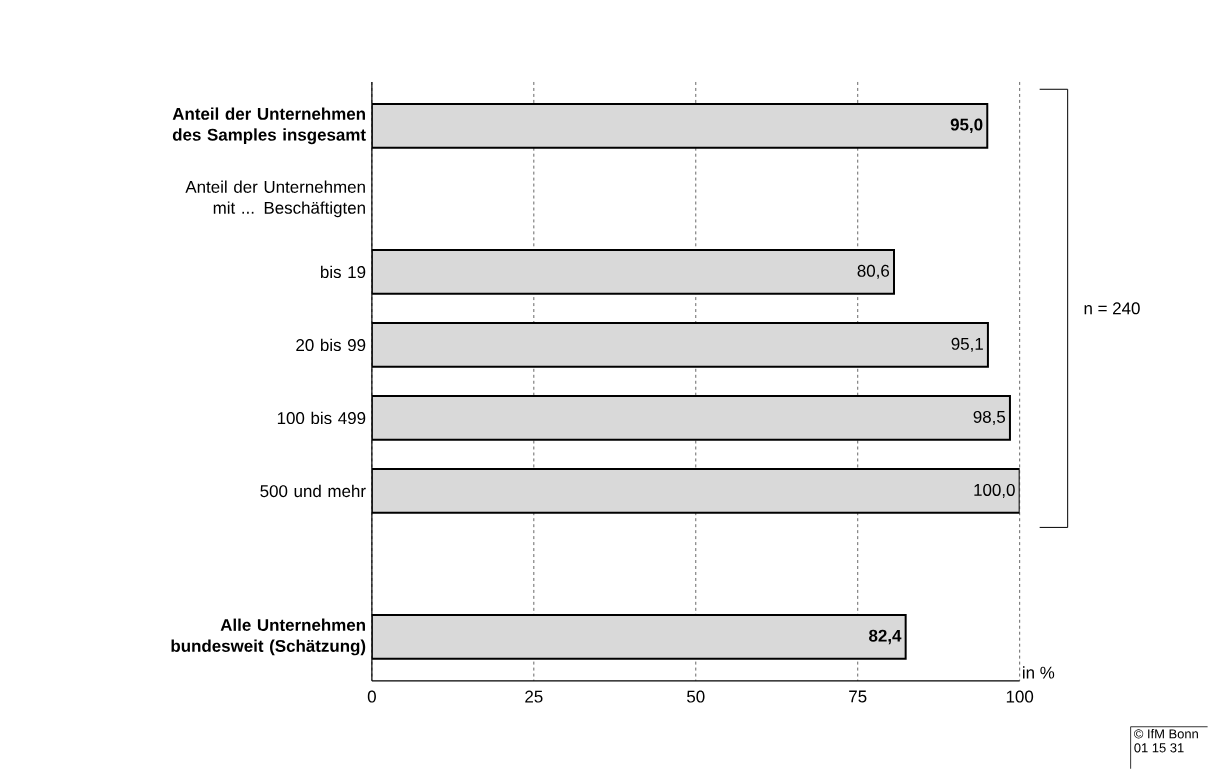 Image resolution: width=1208 pixels, height=769 pixels. What do you see at coordinates (269, 126) in the screenshot?
I see `y-tick-label: Anteil der Unternehmen des Samples insgesamt` at bounding box center [269, 126].